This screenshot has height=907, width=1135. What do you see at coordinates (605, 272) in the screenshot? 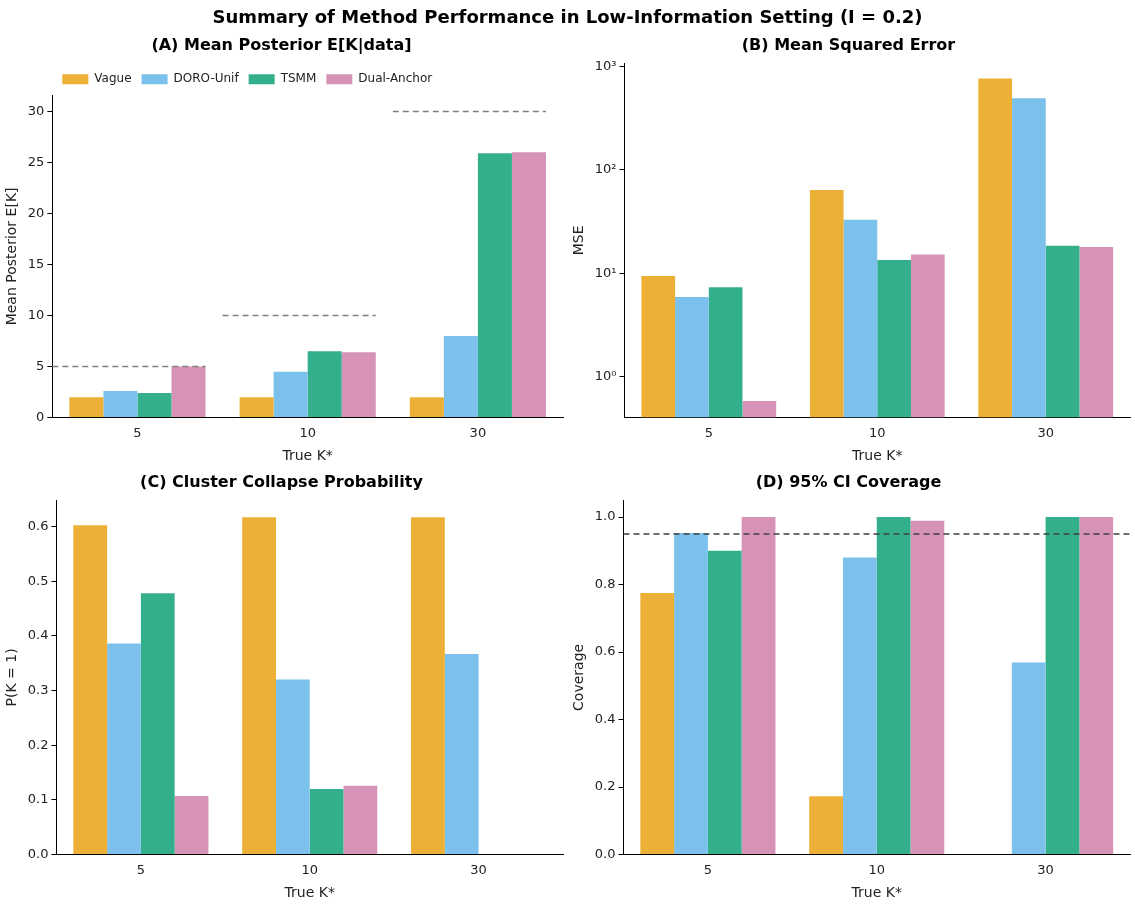
I see `y-tick-label: 10¹` at bounding box center [605, 272].